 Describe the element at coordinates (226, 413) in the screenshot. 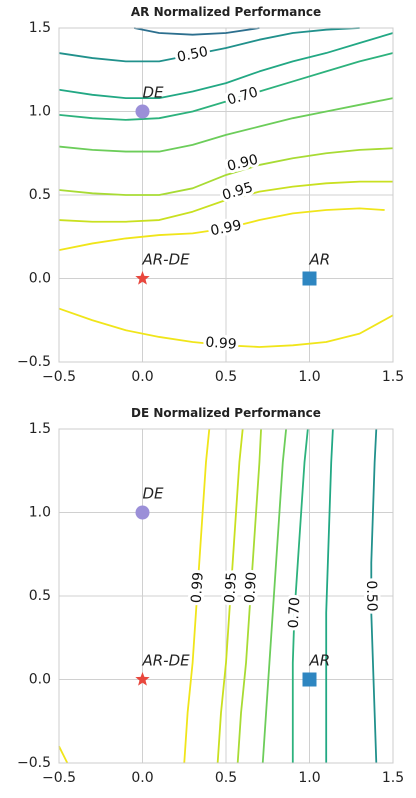

I see `chart-title: DE Normalized Performance` at that location.